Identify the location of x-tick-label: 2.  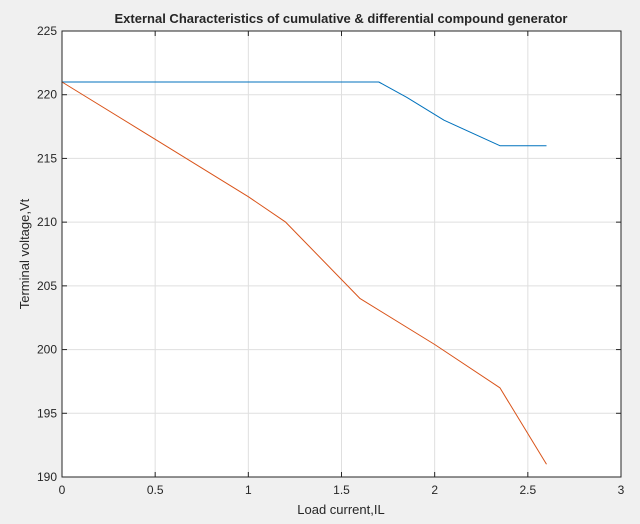
(434, 490).